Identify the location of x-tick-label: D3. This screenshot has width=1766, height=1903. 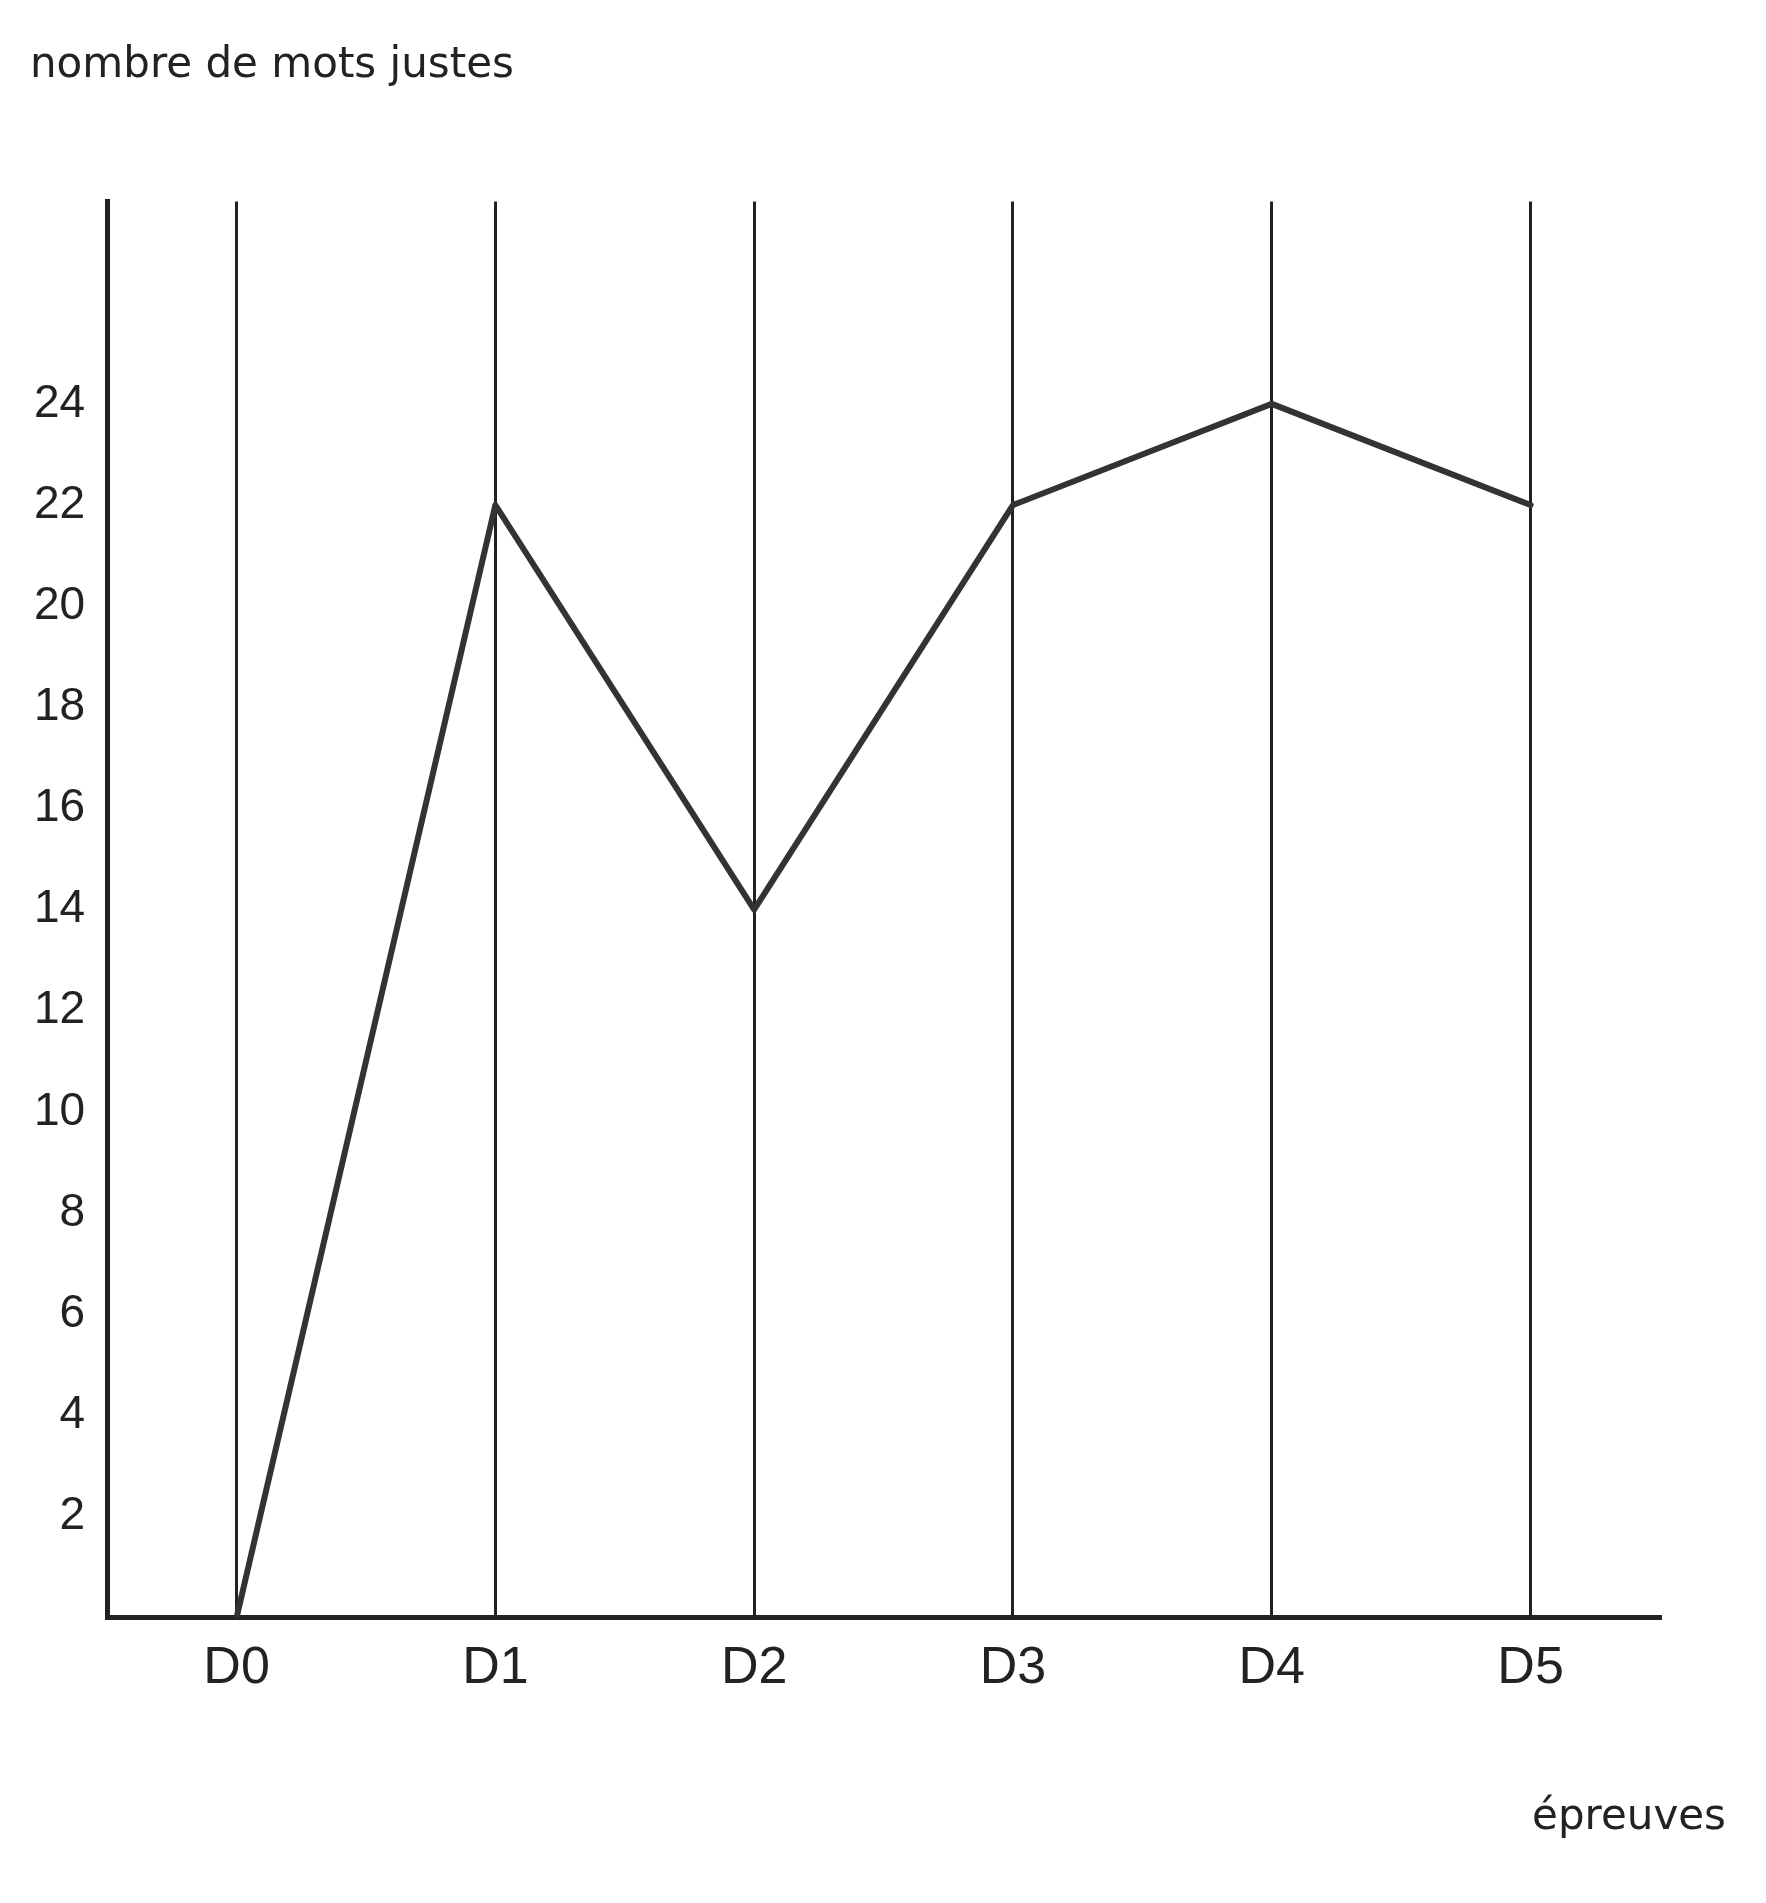
(1013, 1665).